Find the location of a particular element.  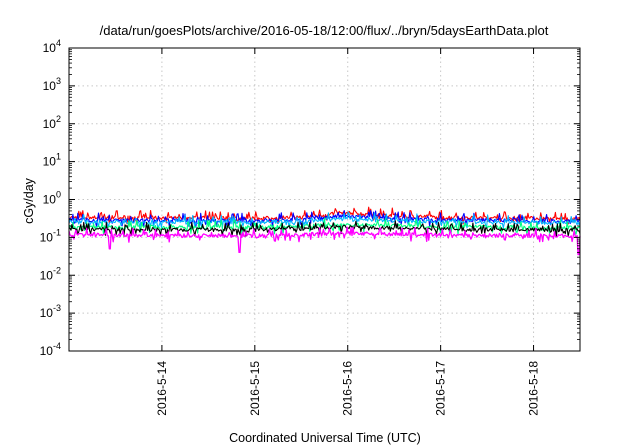

y-tick-label: 10⁻³ is located at coordinates (50, 311).